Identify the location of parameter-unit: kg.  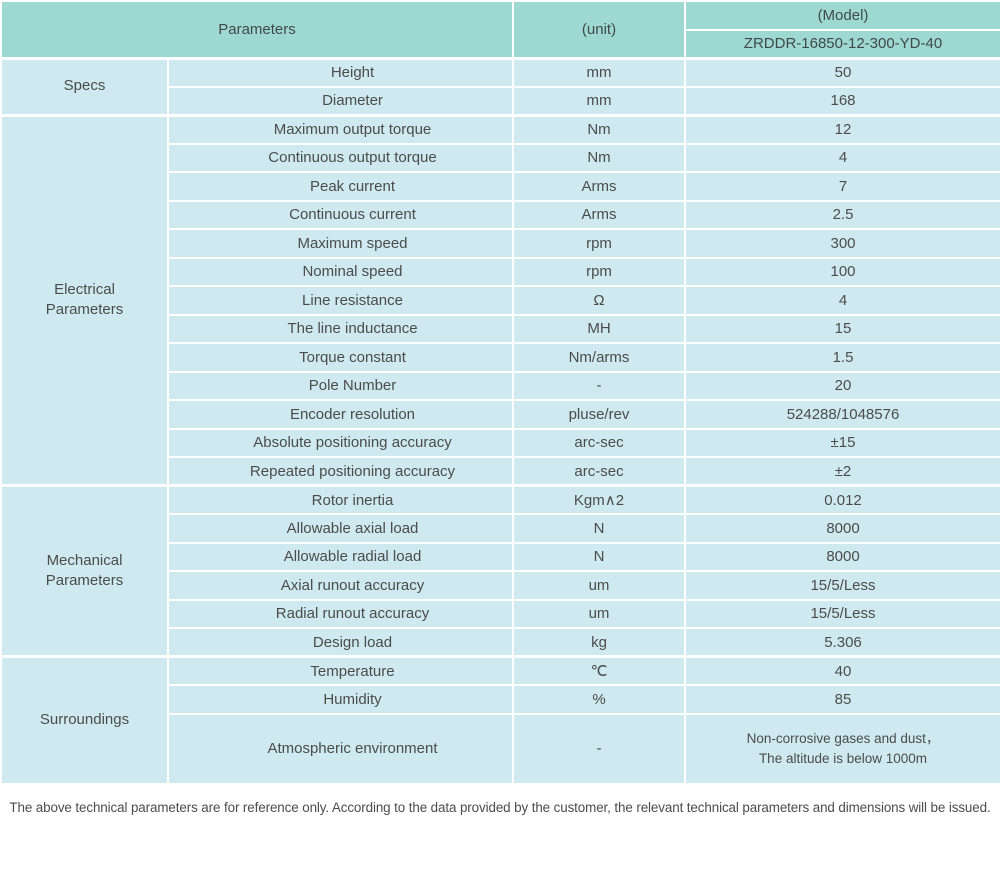
(599, 642).